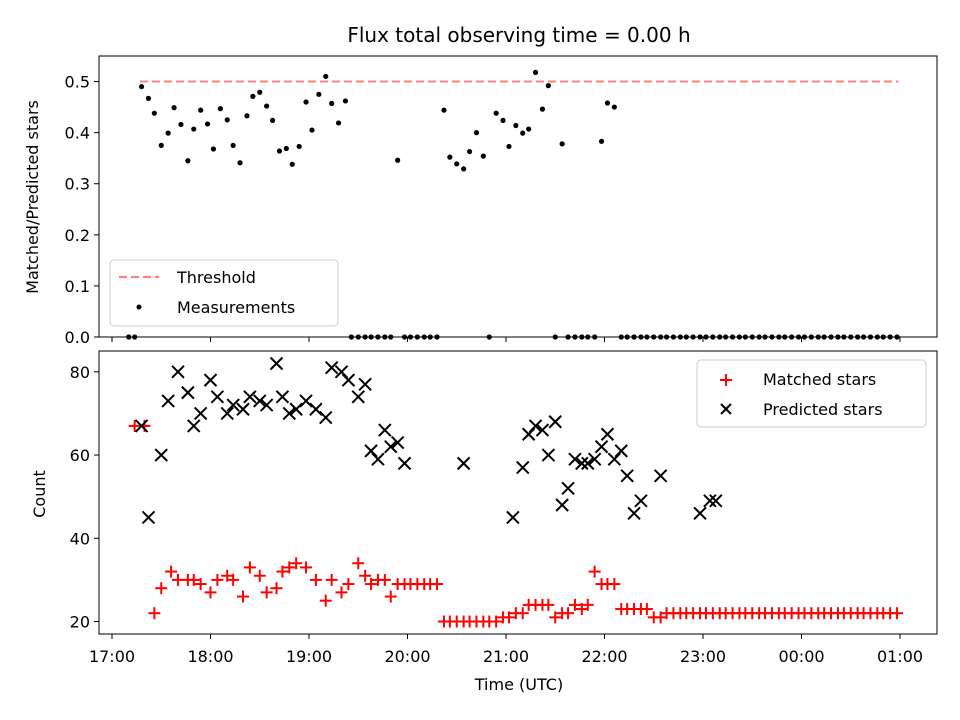 Image resolution: width=960 pixels, height=720 pixels. What do you see at coordinates (703, 656) in the screenshot?
I see `bottom-x-tick-label: 23:00` at bounding box center [703, 656].